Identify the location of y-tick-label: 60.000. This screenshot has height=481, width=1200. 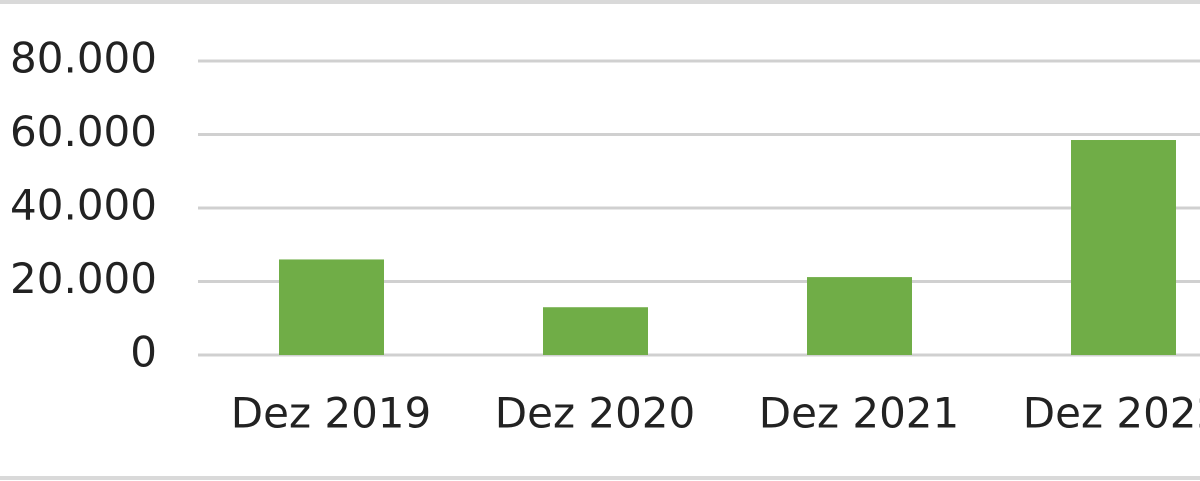
(83, 131).